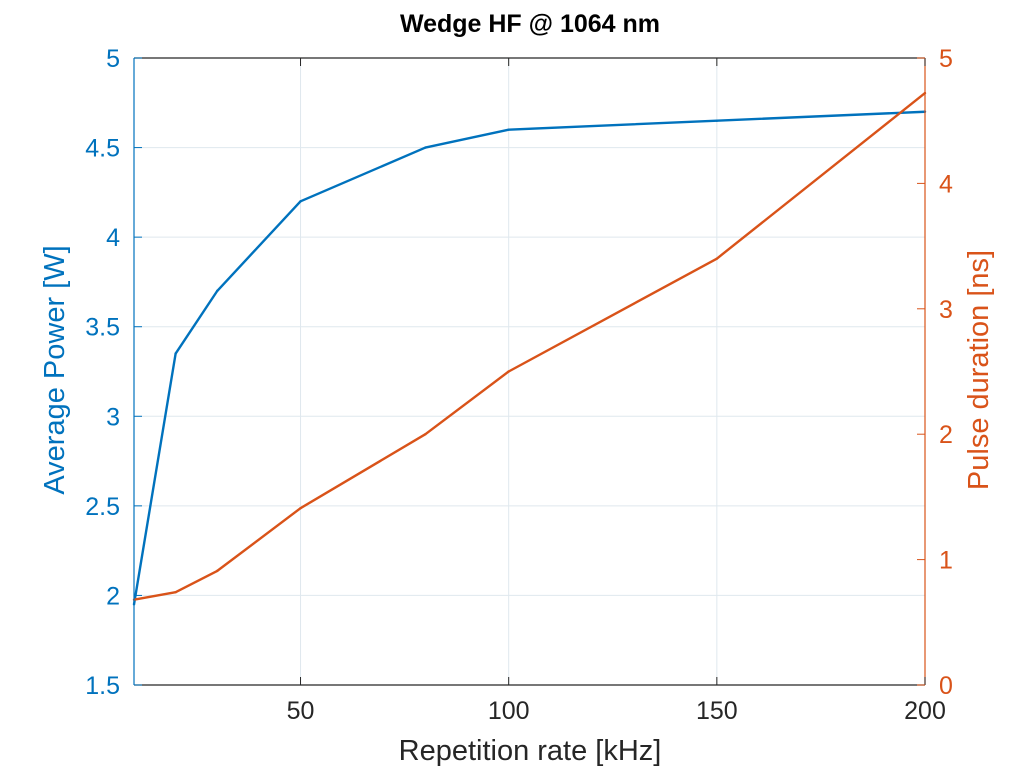  I want to click on y-right-tick-label: 3, so click(946, 310).